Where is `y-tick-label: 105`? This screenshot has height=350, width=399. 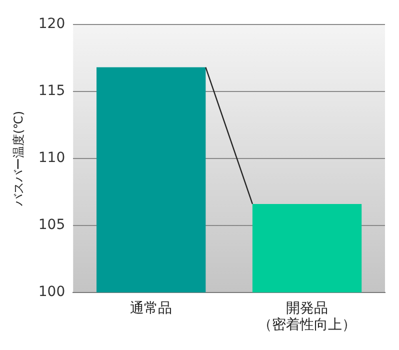 y-tick-label: 105 is located at coordinates (52, 225).